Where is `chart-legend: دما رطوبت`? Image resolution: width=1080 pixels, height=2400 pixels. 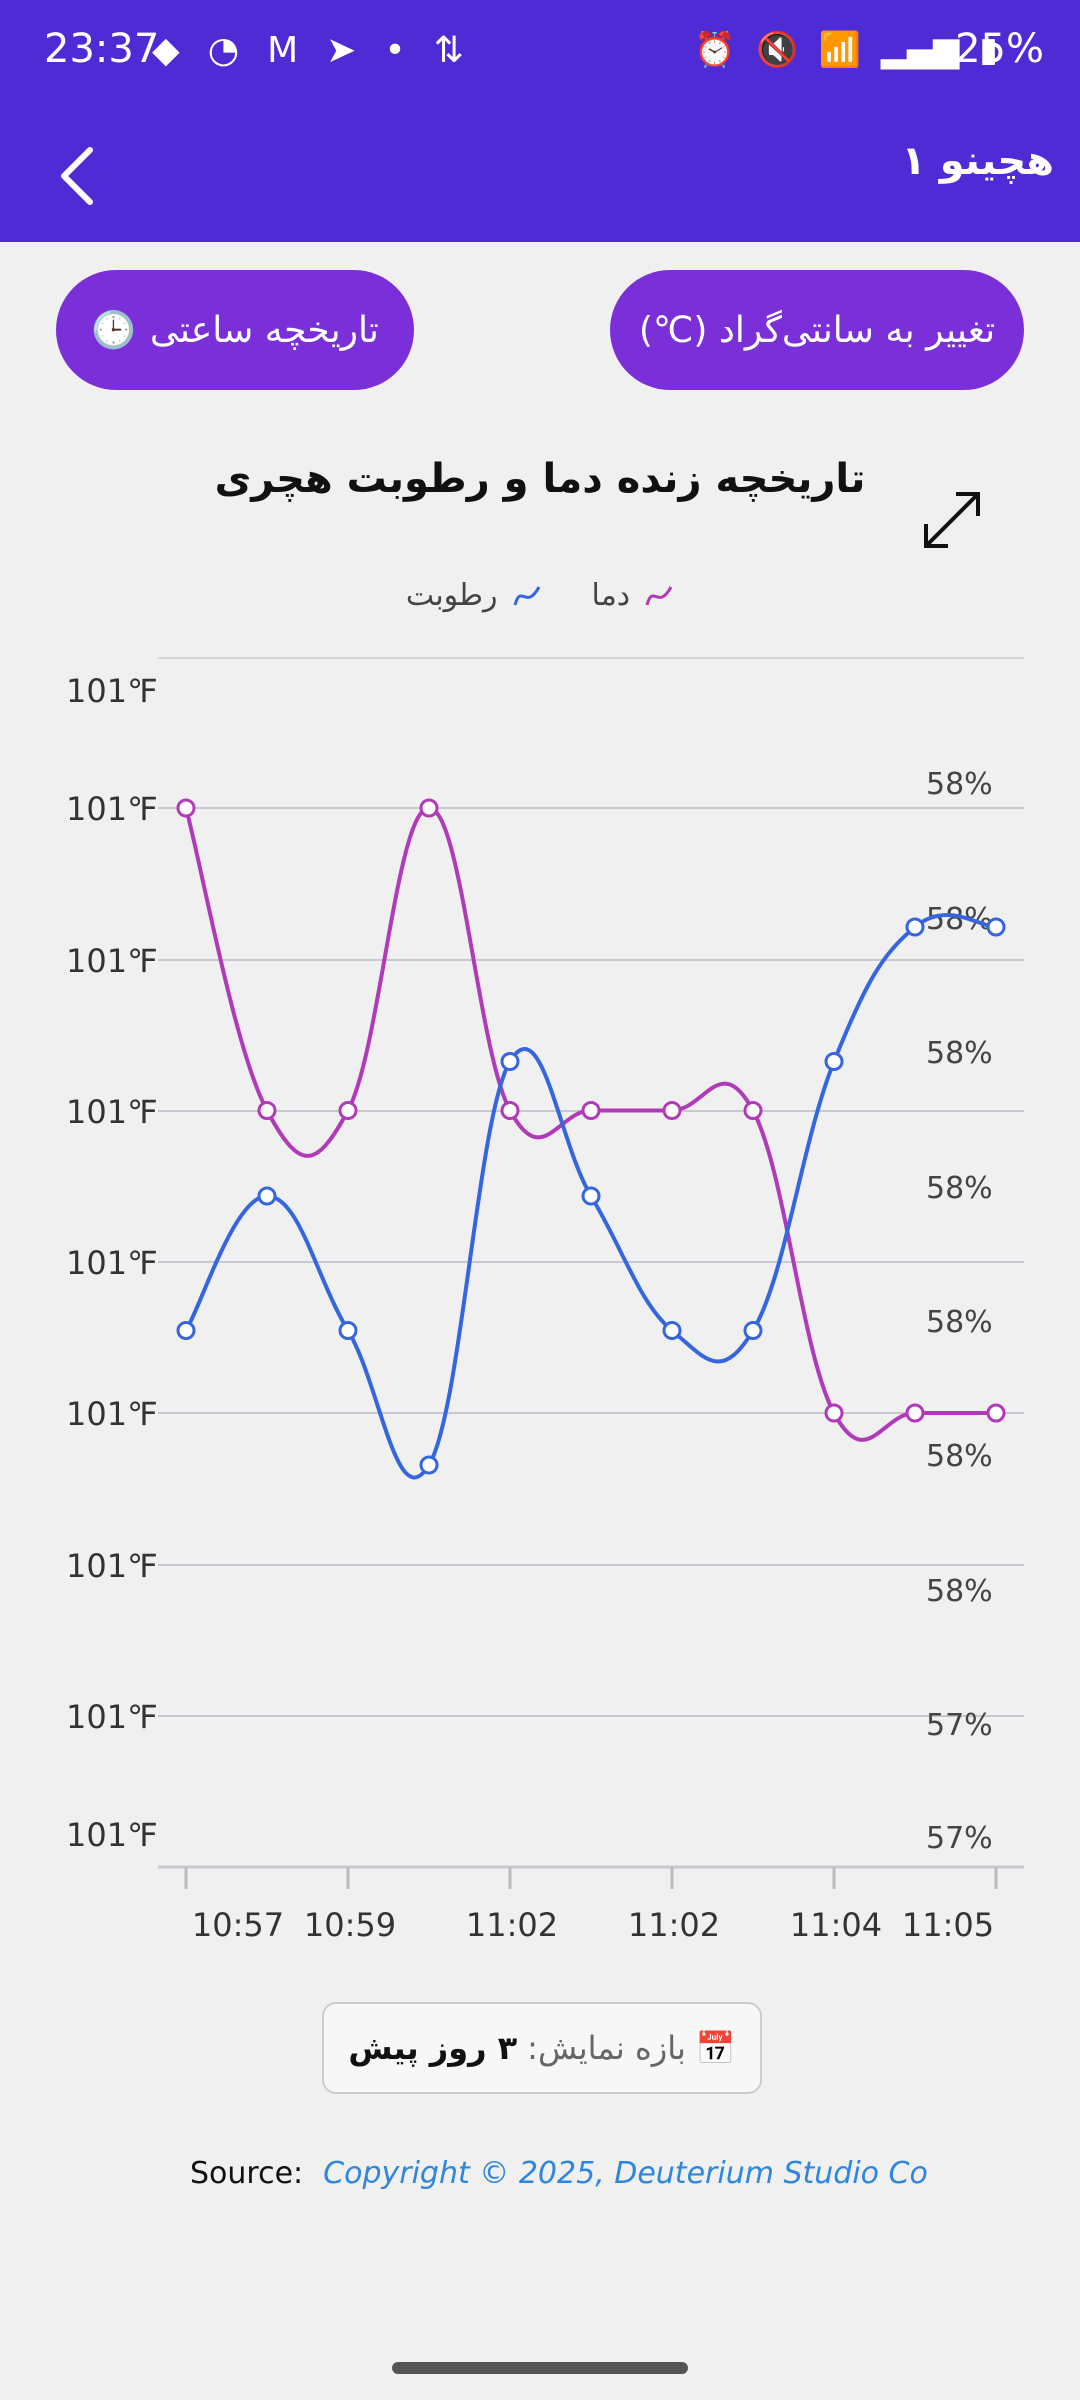
chart-legend: دما رطوبت is located at coordinates (540, 595).